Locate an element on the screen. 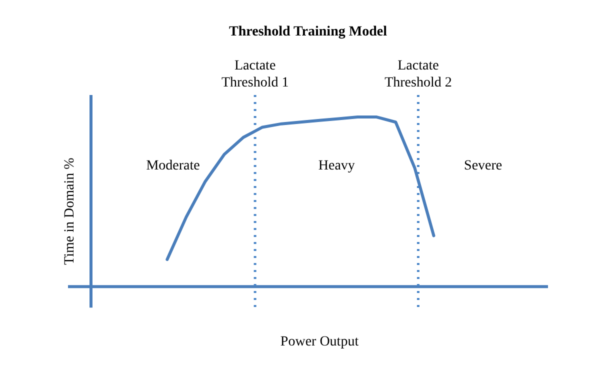 Image resolution: width=616 pixels, height=367 pixels. annotation: Severe is located at coordinates (483, 166).